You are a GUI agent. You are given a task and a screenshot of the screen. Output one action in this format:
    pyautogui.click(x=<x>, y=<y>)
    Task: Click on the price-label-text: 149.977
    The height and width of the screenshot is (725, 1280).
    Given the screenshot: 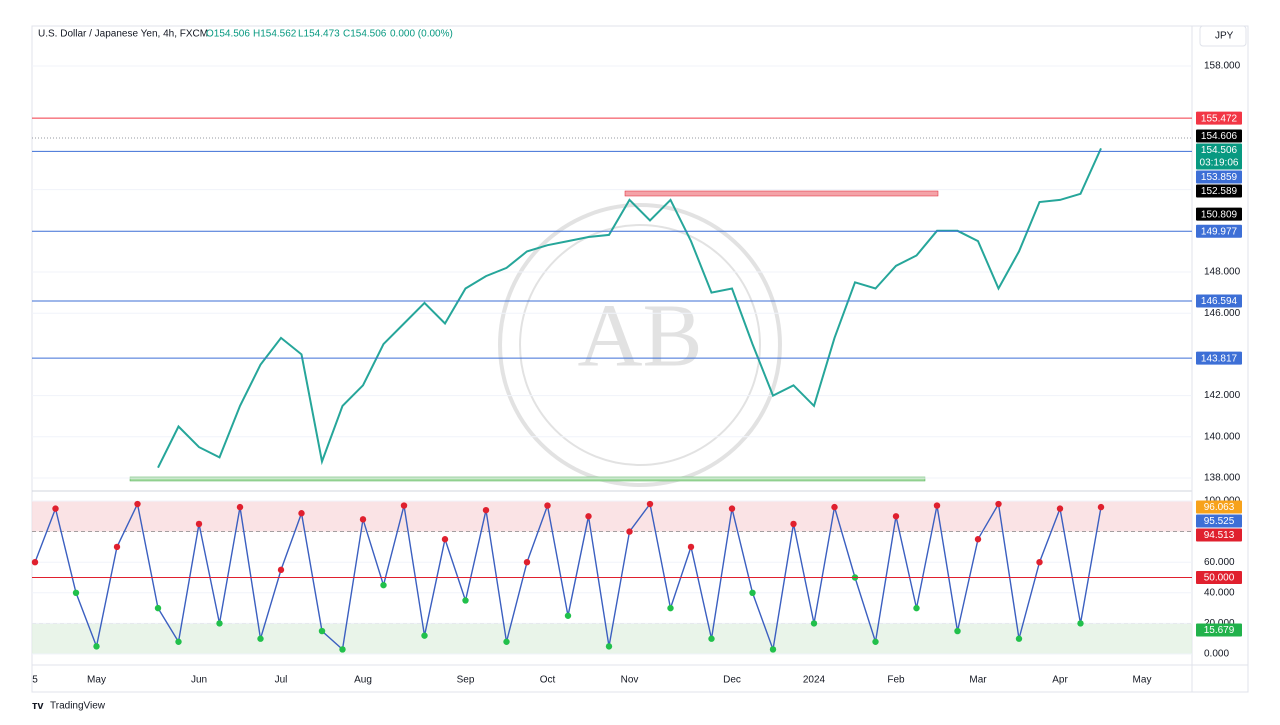 What is the action you would take?
    pyautogui.click(x=1219, y=231)
    